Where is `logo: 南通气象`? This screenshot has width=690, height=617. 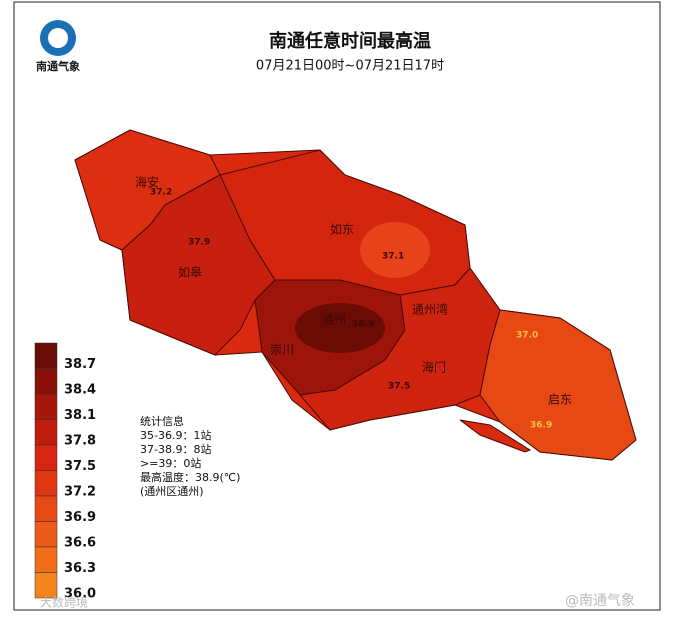
logo: 南通气象 is located at coordinates (58, 46).